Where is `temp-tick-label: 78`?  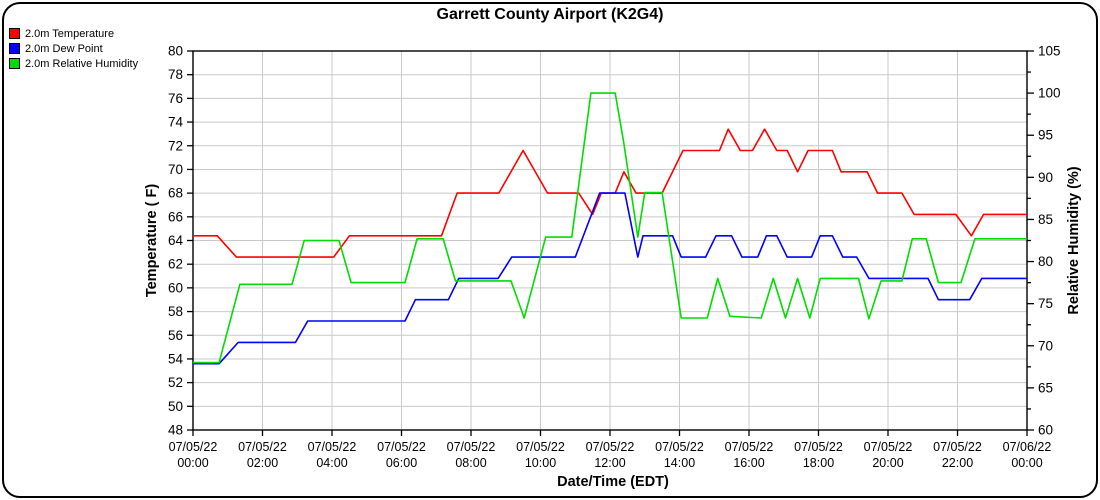
temp-tick-label: 78 is located at coordinates (175, 74).